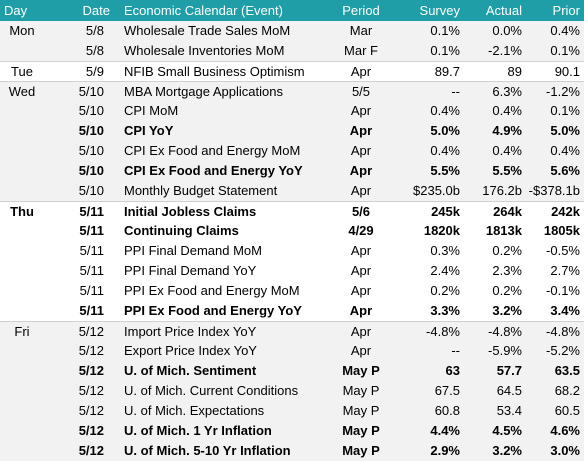 This screenshot has height=461, width=584. What do you see at coordinates (507, 170) in the screenshot?
I see `actual-cell: 5.5%` at bounding box center [507, 170].